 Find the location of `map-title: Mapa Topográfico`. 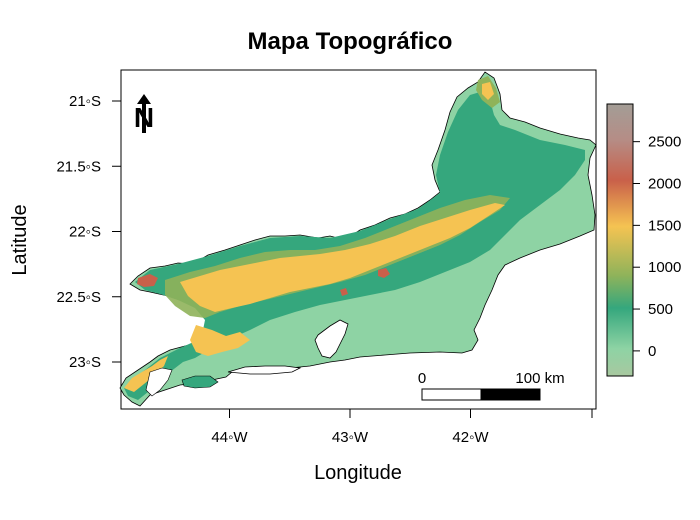

map-title: Mapa Topográfico is located at coordinates (350, 41).